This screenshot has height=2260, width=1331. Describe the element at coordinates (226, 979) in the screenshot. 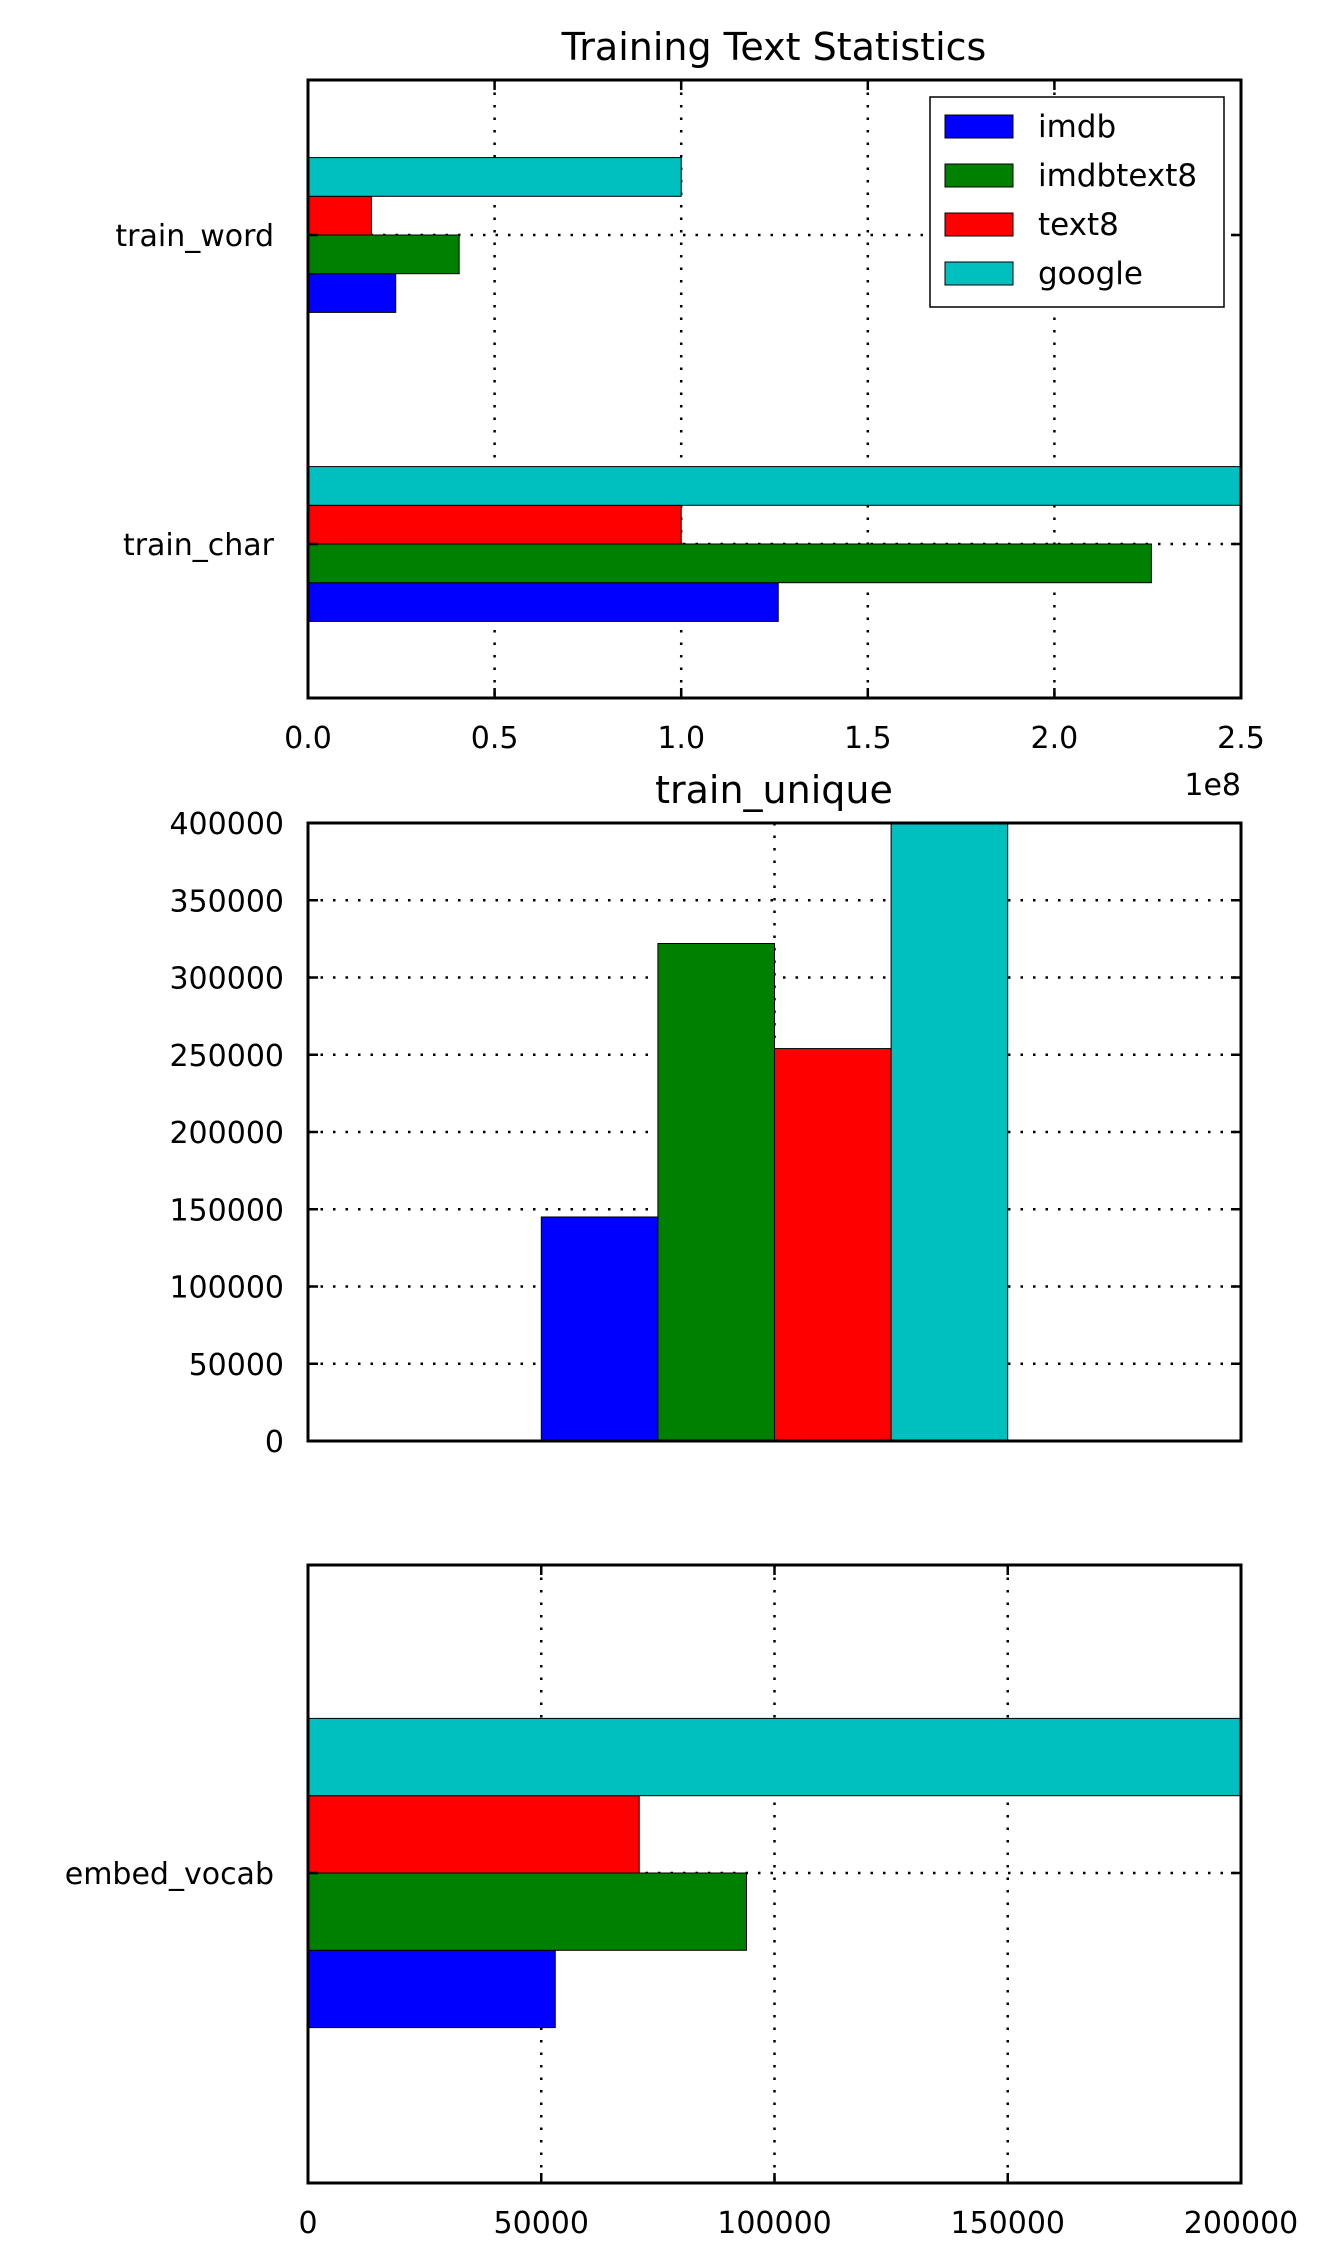

I see `y-tick-label: 300000` at that location.